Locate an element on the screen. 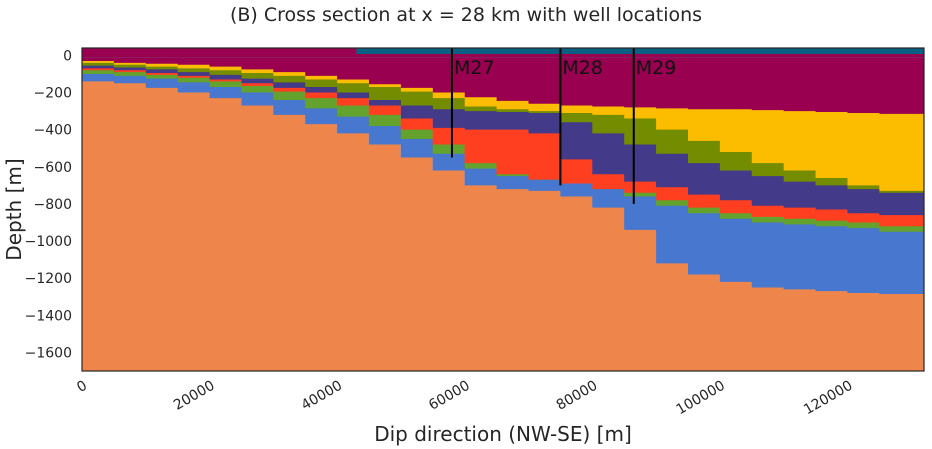 This screenshot has width=932, height=449. y-tick-label: −800 is located at coordinates (53, 205).